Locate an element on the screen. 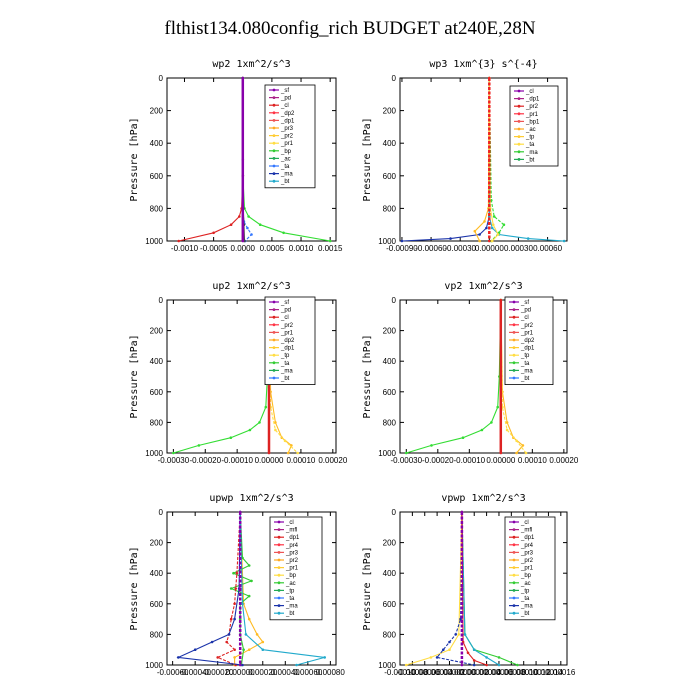 The width and height of the screenshot is (700, 700). x-tick-label: -0.00090 is located at coordinates (402, 248).